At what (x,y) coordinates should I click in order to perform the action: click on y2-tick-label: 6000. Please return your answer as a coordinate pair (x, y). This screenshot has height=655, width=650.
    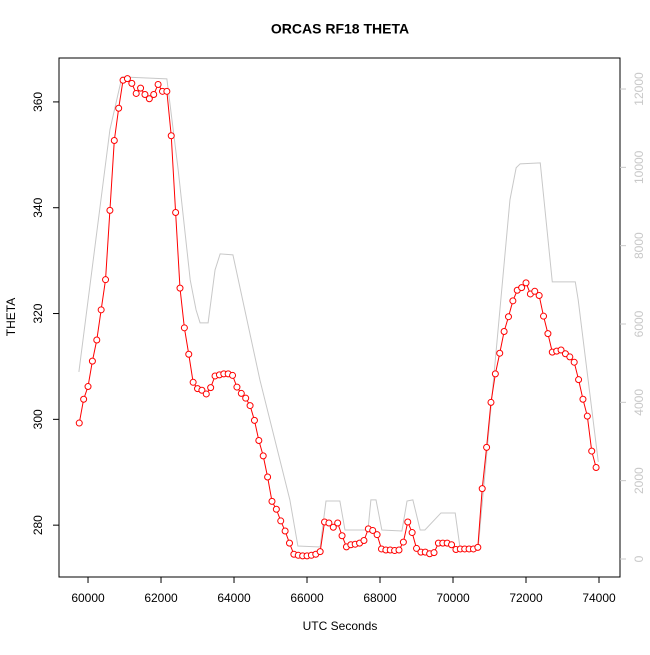
    Looking at the image, I should click on (639, 323).